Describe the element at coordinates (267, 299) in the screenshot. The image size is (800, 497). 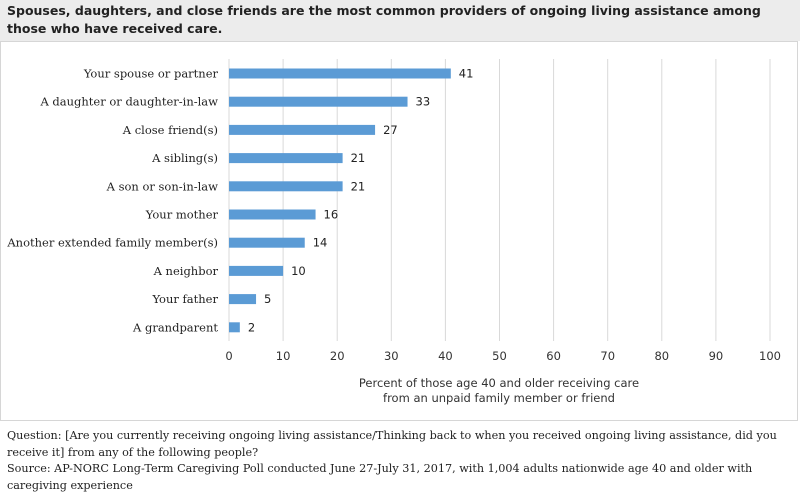
I see `value-label: 5` at that location.